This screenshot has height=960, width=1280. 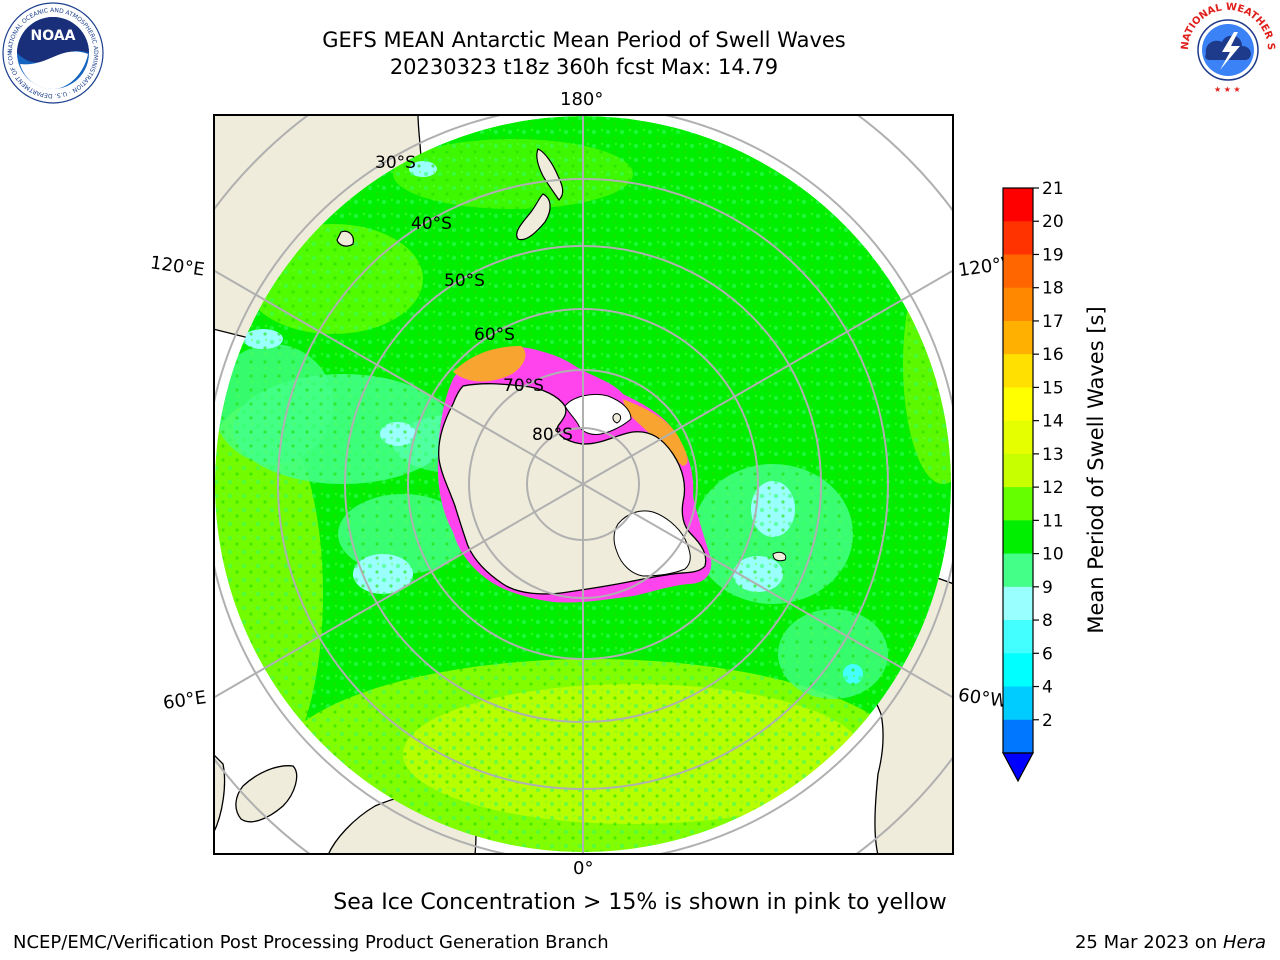 I want to click on colorbar-tick-label: 9, so click(x=1047, y=588).